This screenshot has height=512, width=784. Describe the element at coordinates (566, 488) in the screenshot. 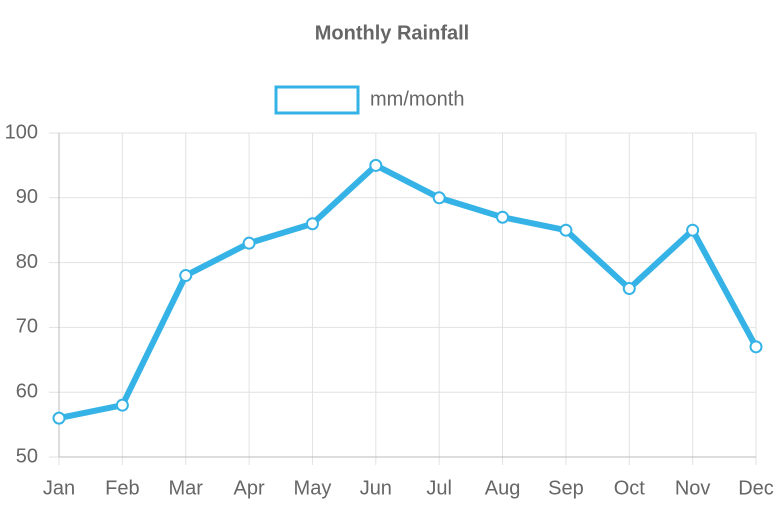

I see `x-tick-label: Sep` at that location.